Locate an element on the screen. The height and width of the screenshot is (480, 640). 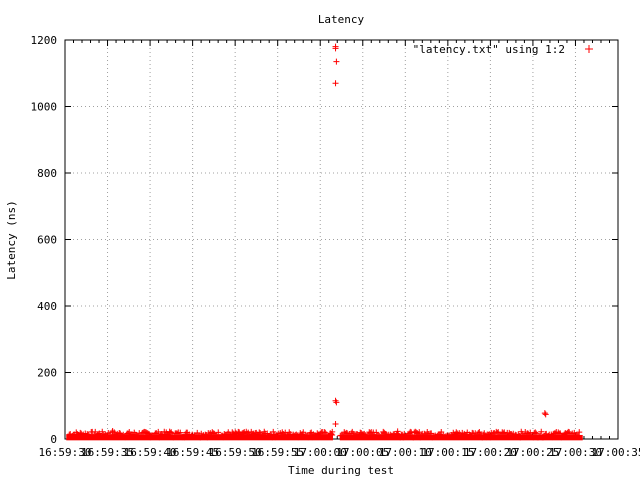
y-tick-label: 800 is located at coordinates (47, 173).